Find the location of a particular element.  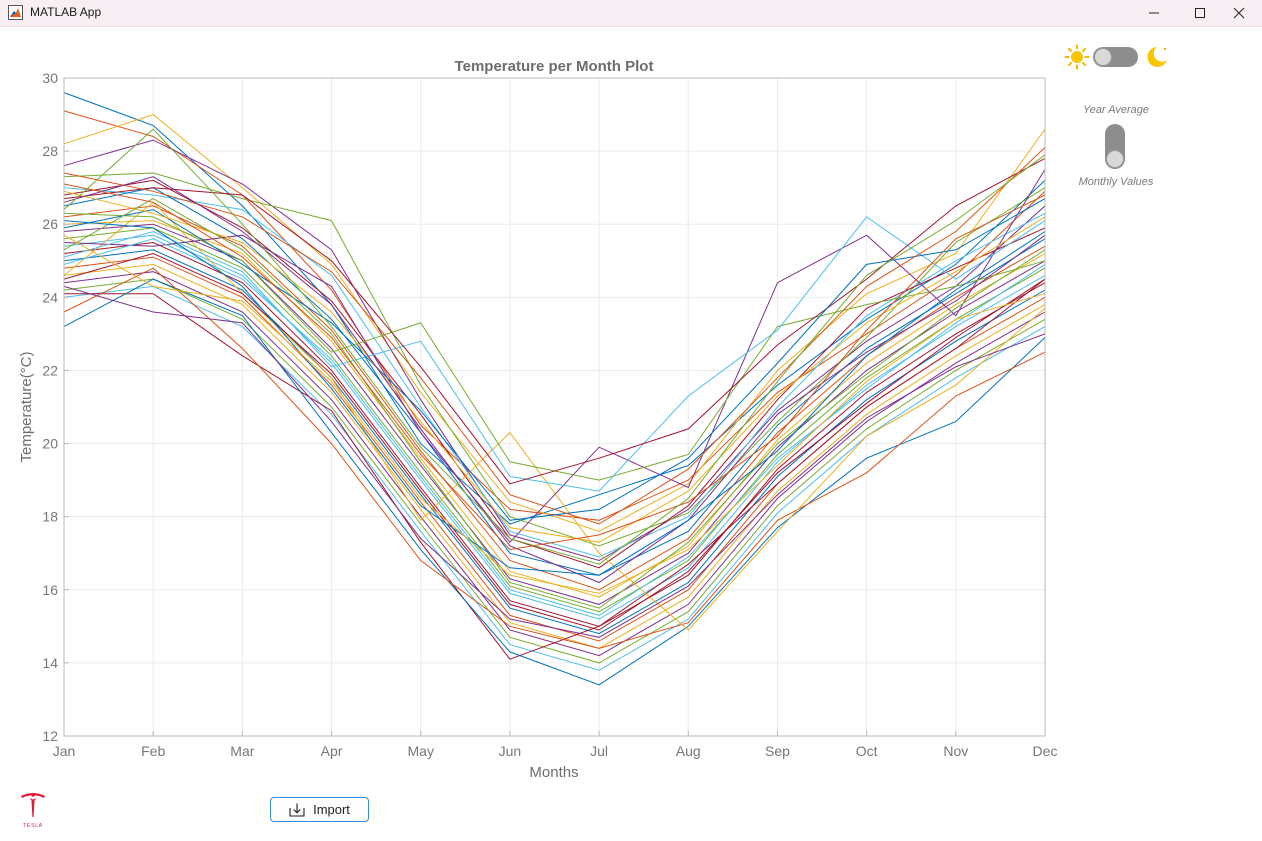

tesla-logo: TESLA is located at coordinates (33, 811).